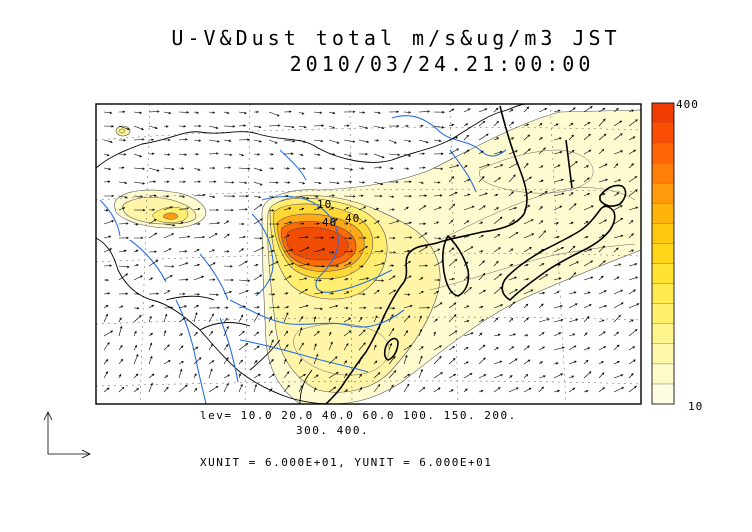 Image resolution: width=752 pixels, height=532 pixels. Describe the element at coordinates (391, 349) in the screenshot. I see `taiwan` at that location.